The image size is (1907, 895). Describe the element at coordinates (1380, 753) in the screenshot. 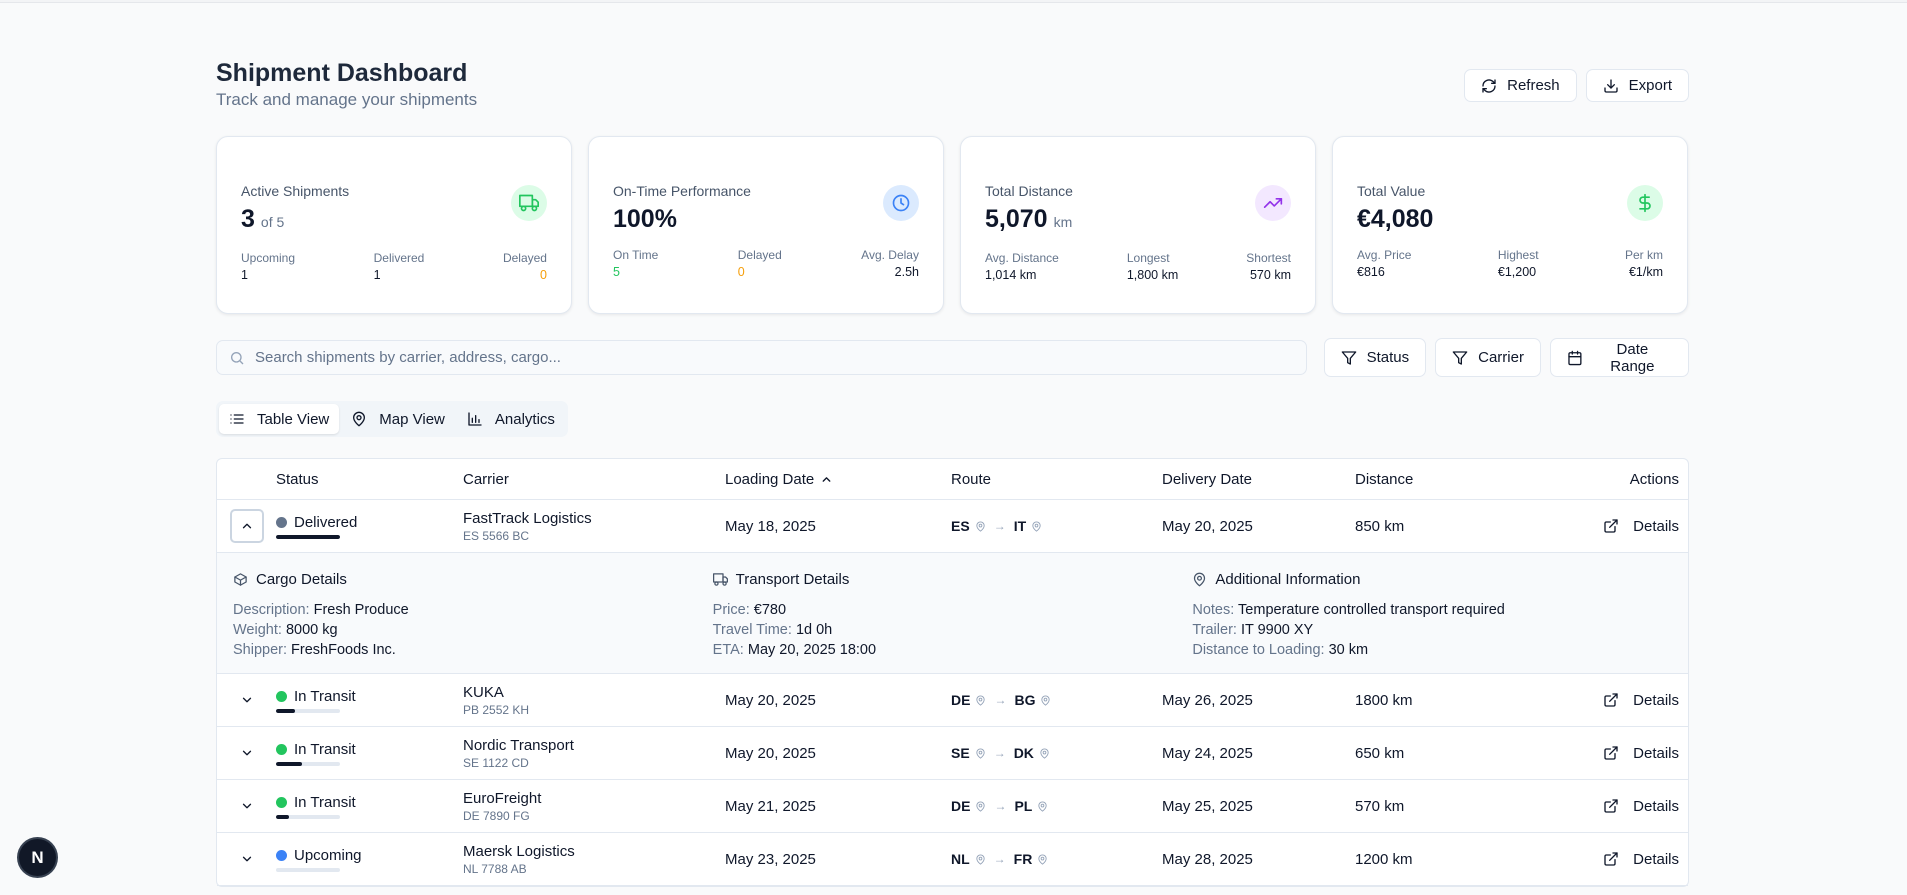

I see `distance: 650 km` at that location.